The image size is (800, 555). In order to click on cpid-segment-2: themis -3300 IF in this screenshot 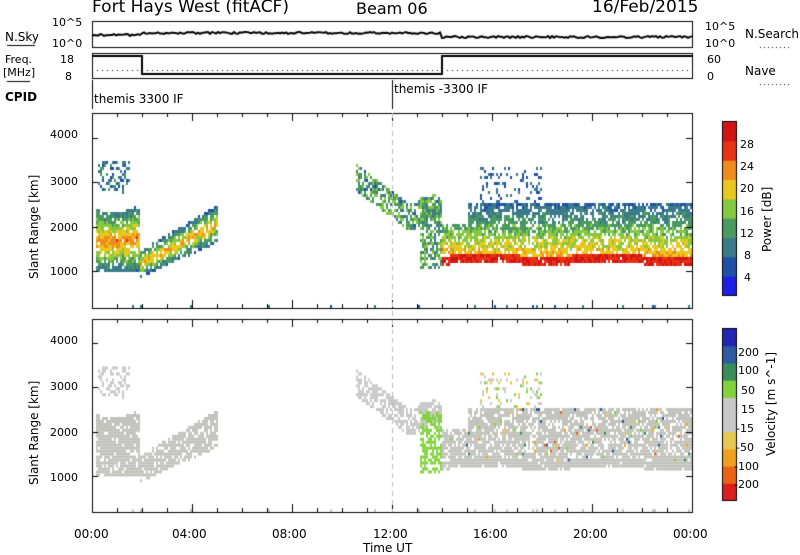, I will do `click(441, 89)`.